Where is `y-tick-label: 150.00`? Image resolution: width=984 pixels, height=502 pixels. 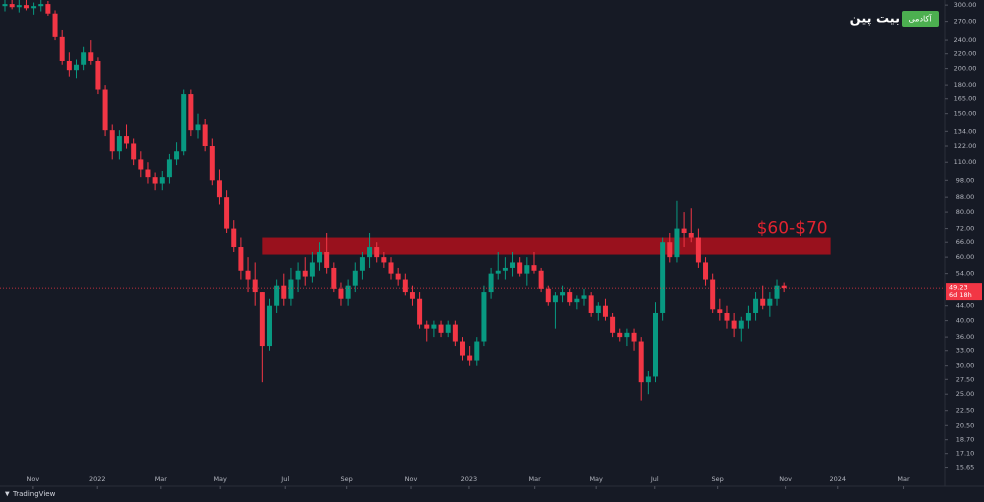 y-tick-label: 150.00 is located at coordinates (965, 114).